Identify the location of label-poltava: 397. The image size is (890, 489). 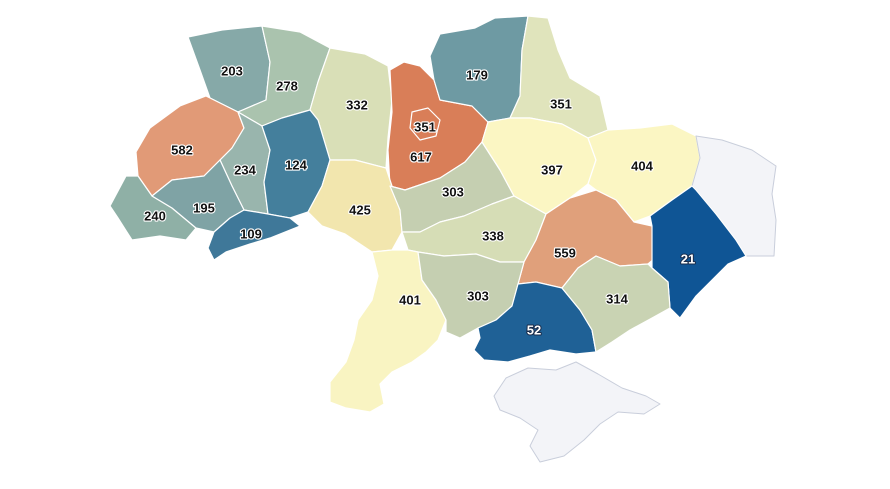
(552, 170).